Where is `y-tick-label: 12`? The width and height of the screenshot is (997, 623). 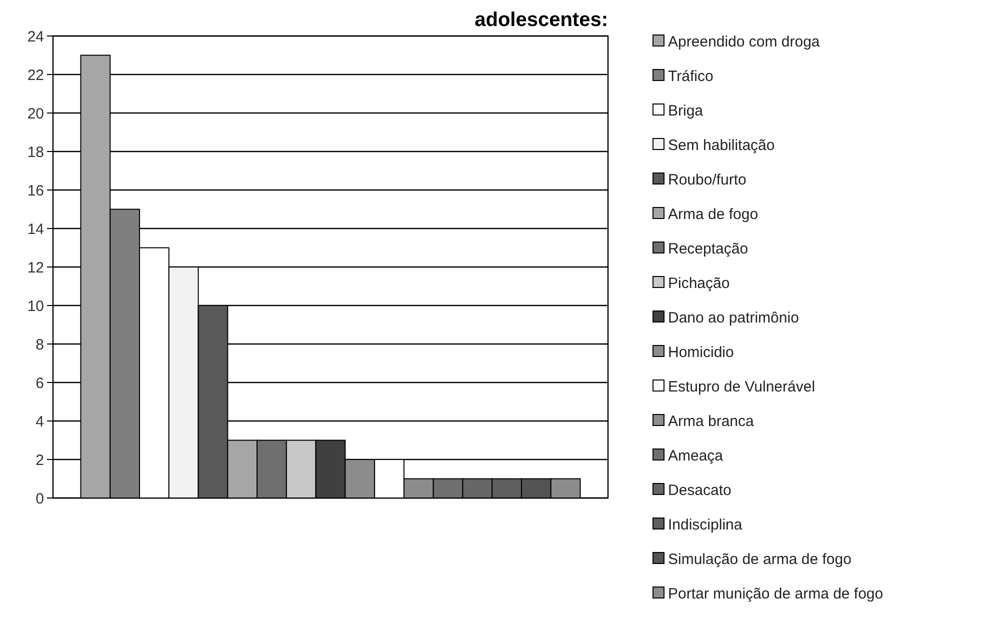 y-tick-label: 12 is located at coordinates (35, 267).